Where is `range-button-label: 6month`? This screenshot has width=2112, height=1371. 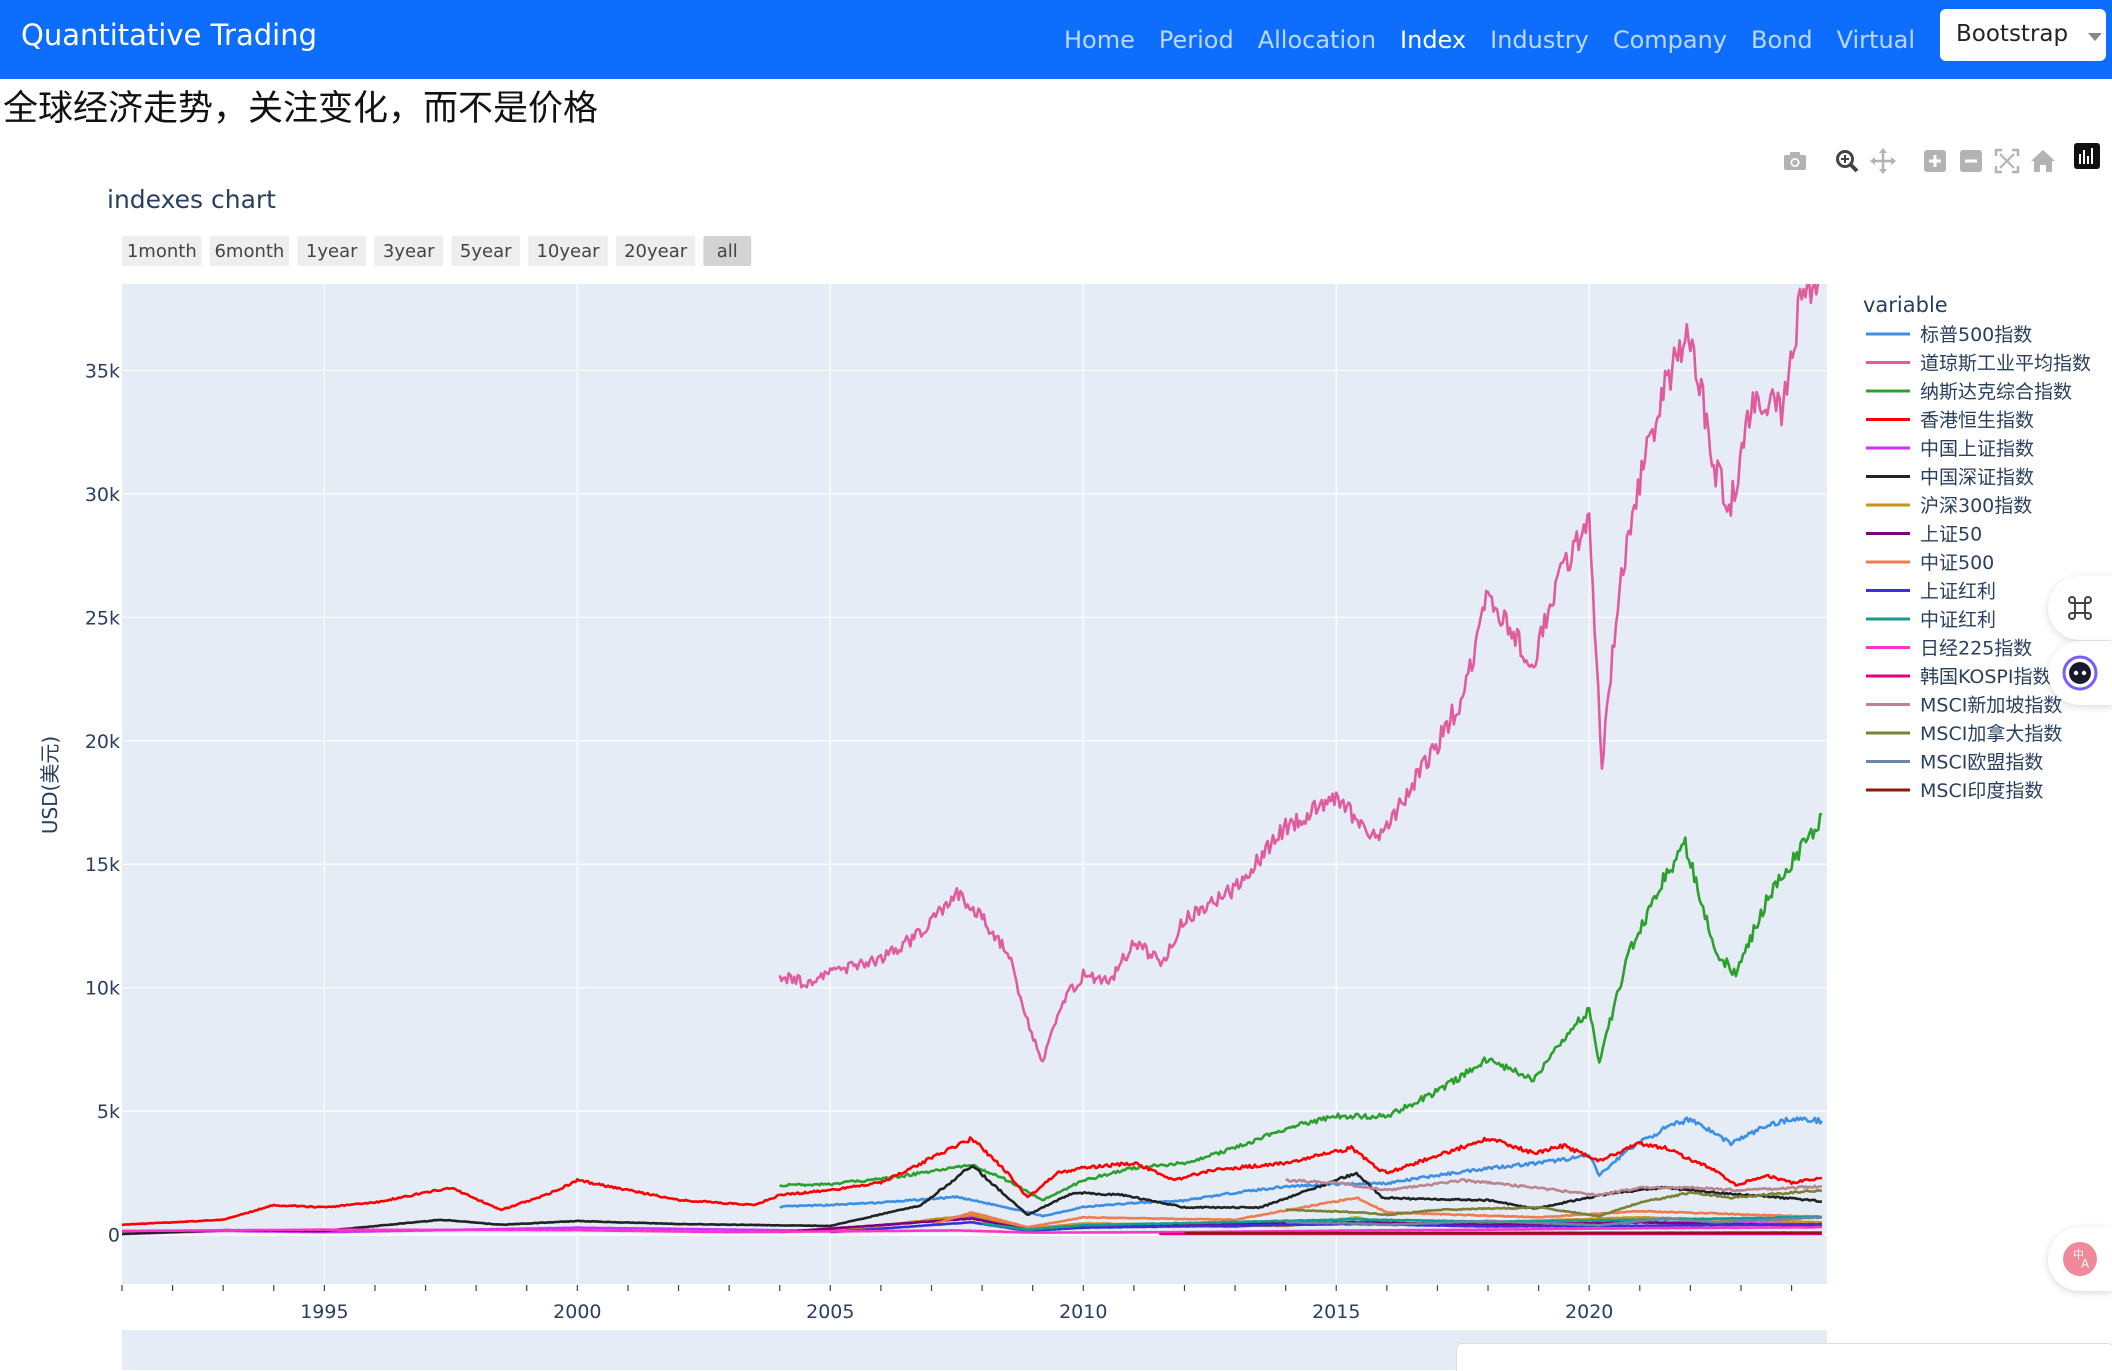
range-button-label: 6month is located at coordinates (249, 251).